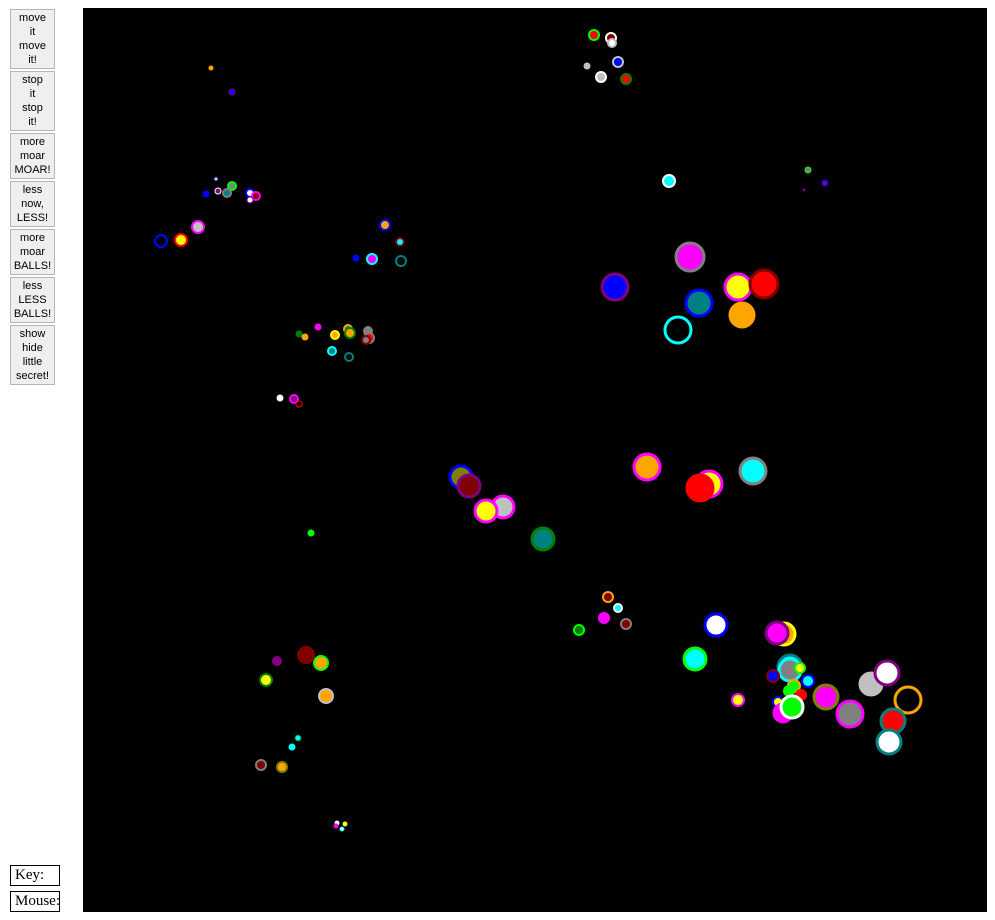  What do you see at coordinates (32, 204) in the screenshot?
I see `less-speed-button: less now, LESS!` at bounding box center [32, 204].